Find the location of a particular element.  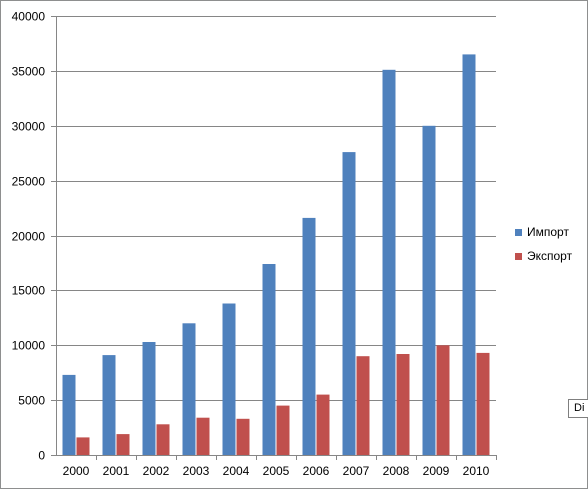

export-bar-2001 is located at coordinates (123, 444).